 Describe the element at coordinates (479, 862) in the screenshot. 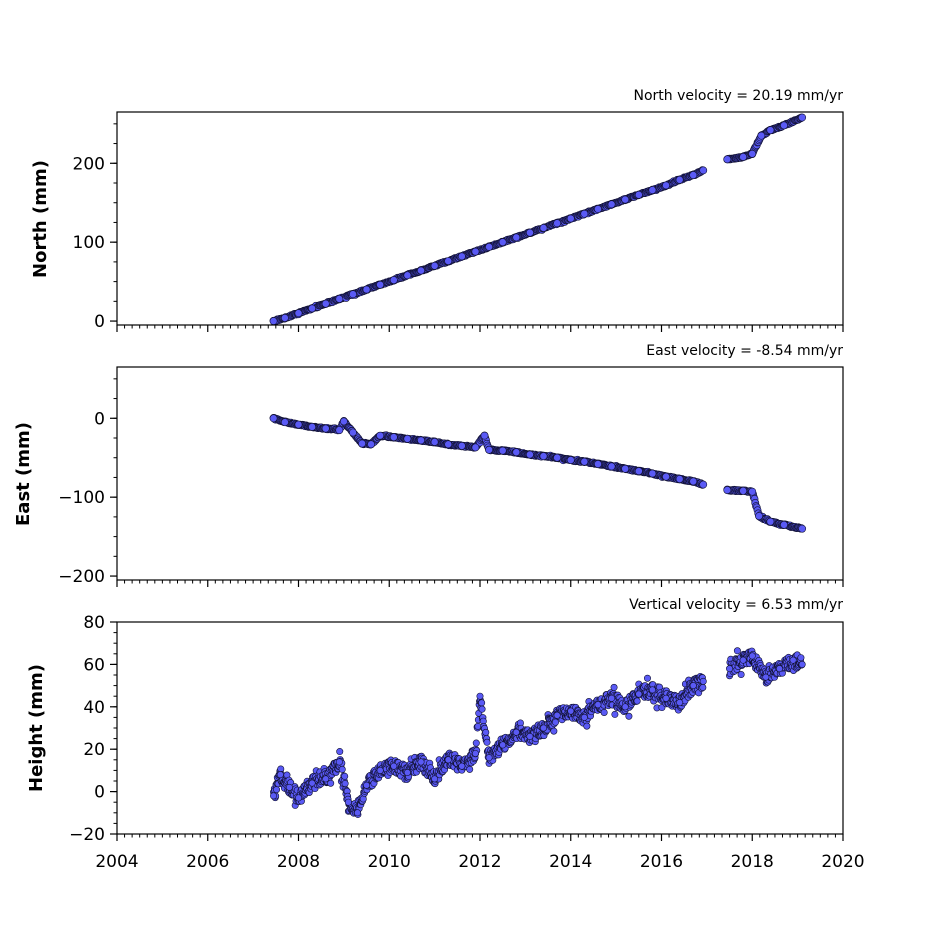

I see `x-tick-label: 2012` at that location.